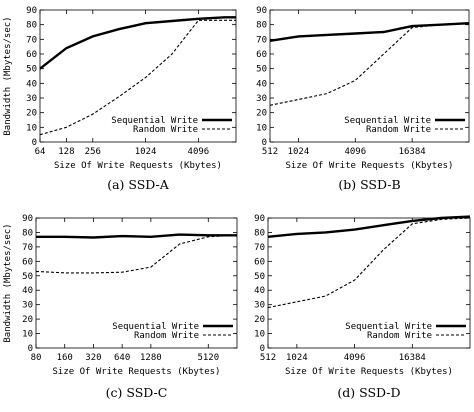 This screenshot has width=474, height=412. I want to click on chart-caption: (a) SSD-A, so click(138, 184).